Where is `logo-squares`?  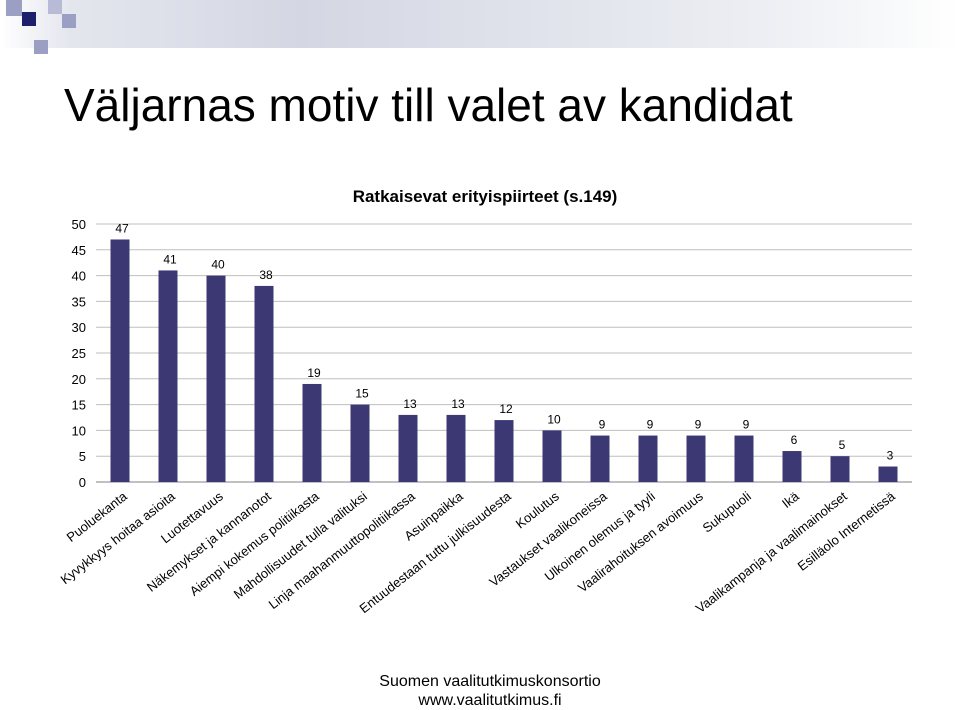 logo-squares is located at coordinates (40, 32).